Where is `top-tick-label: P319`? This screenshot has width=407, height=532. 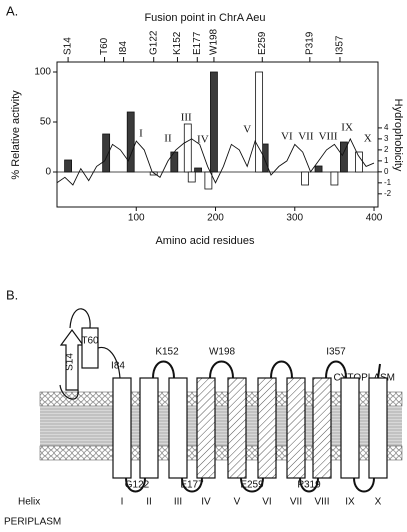 top-tick-label: P319 is located at coordinates (309, 43).